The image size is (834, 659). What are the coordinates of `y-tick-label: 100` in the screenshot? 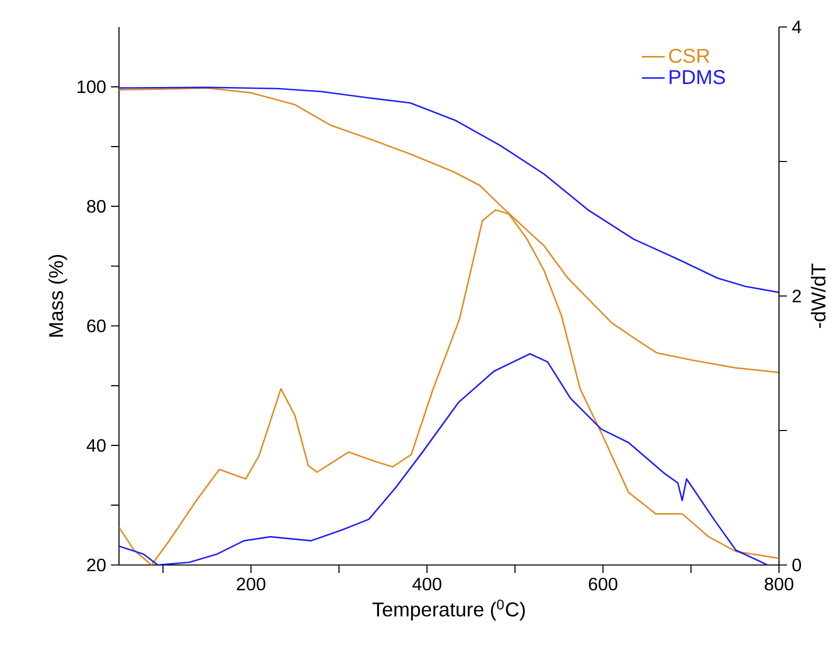 It's located at (92, 87).